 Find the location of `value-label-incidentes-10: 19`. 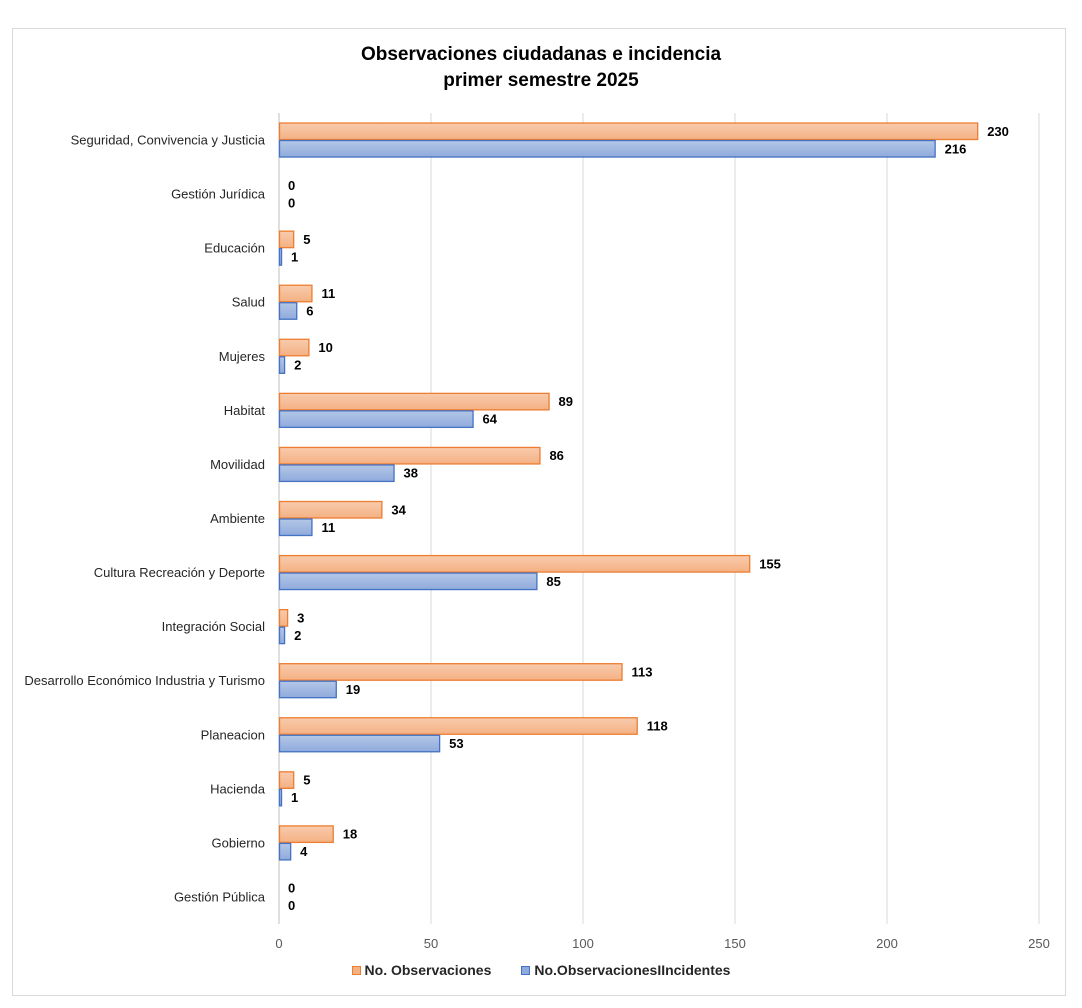

value-label-incidentes-10: 19 is located at coordinates (353, 689).